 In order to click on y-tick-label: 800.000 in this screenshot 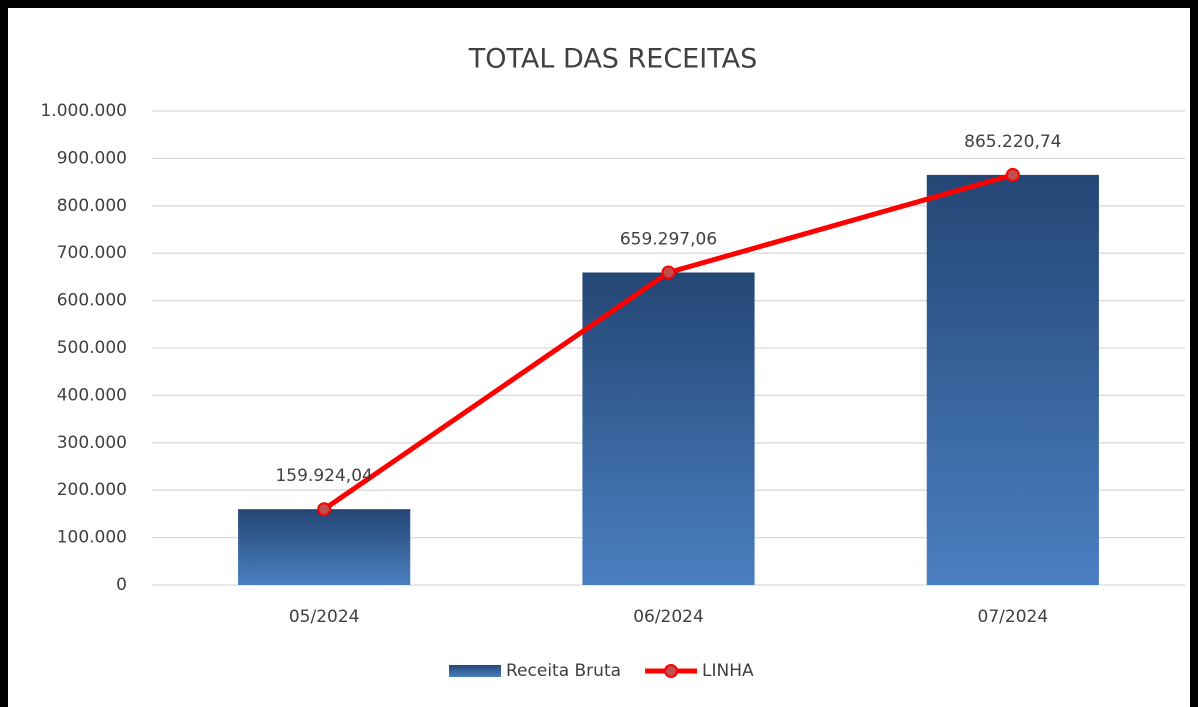, I will do `click(92, 206)`.